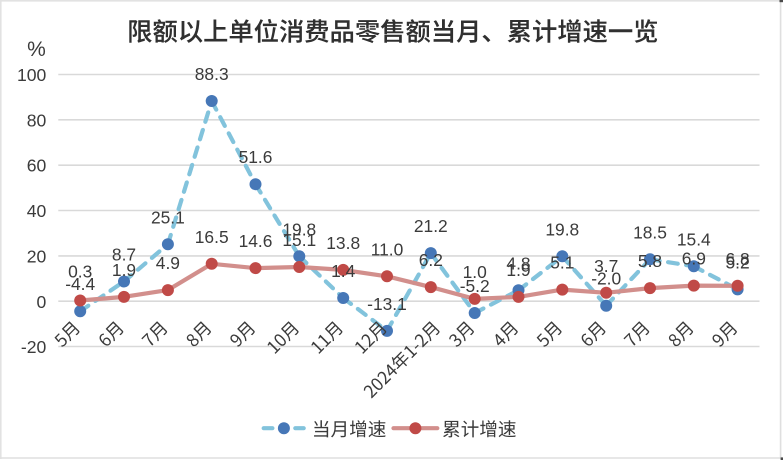 This screenshot has height=460, width=783. I want to click on svg-text: -4.4, so click(80, 284).